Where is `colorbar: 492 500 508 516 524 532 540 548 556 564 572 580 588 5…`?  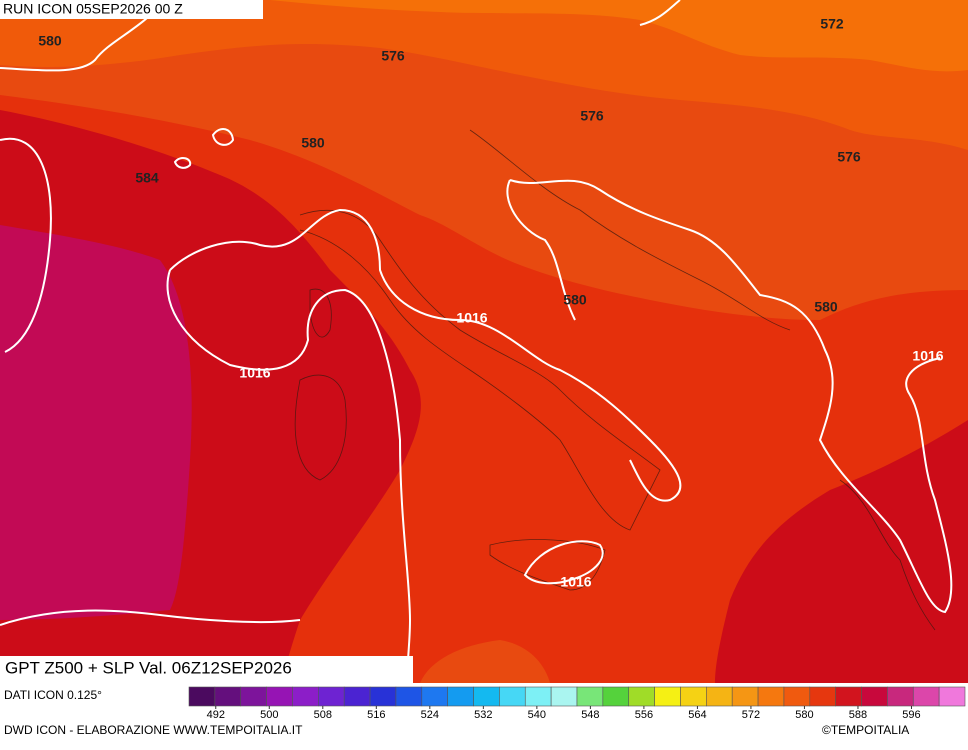
colorbar: 492 500 508 516 524 532 540 548 556 564 572 580 588 5… is located at coordinates (577, 703).